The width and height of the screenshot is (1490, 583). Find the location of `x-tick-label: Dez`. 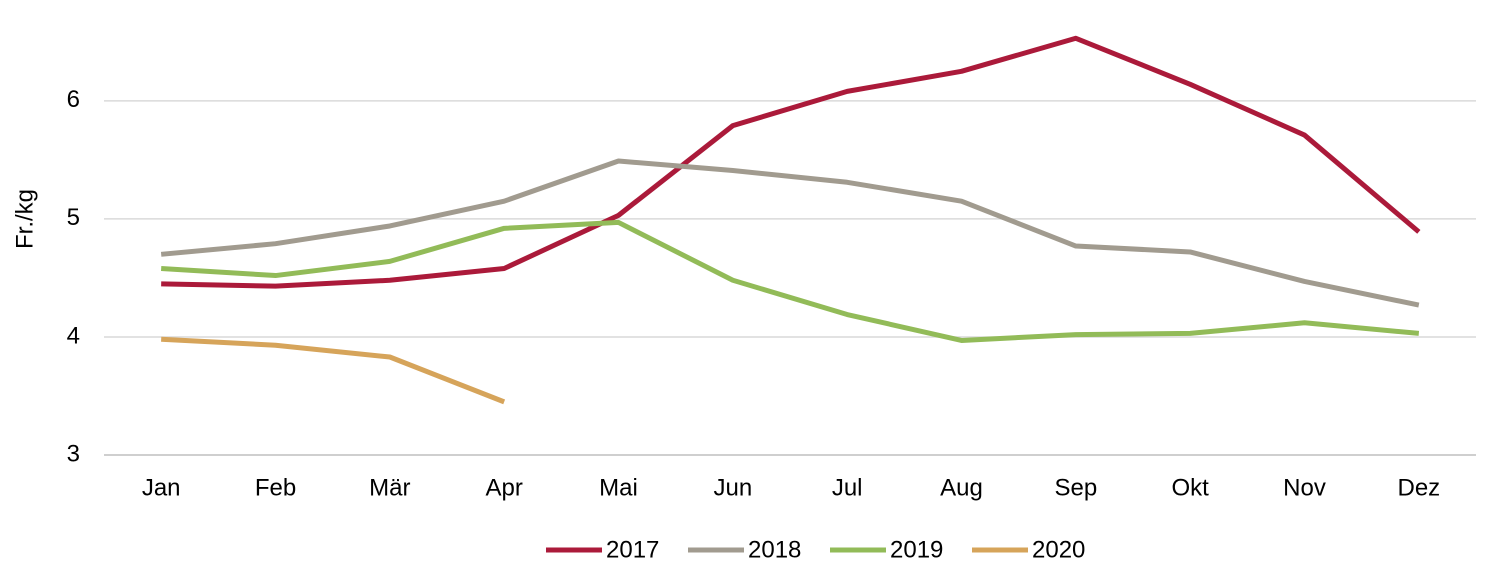

x-tick-label: Dez is located at coordinates (1418, 487).